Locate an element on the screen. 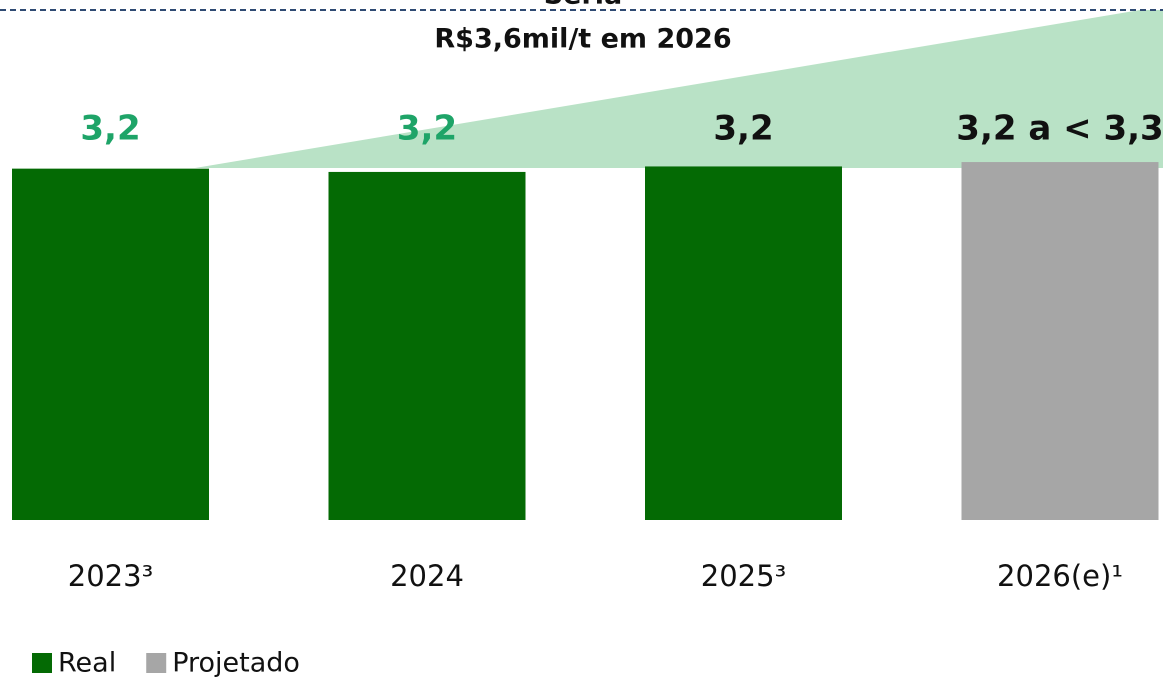 The image size is (1163, 678). value-label: 3,2 a < 3,3 is located at coordinates (1059, 129).